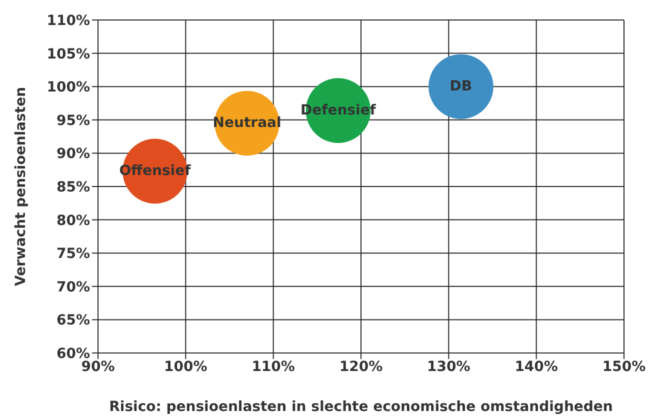 This screenshot has width=656, height=419. I want to click on y-tick-label: 90%, so click(73, 154).